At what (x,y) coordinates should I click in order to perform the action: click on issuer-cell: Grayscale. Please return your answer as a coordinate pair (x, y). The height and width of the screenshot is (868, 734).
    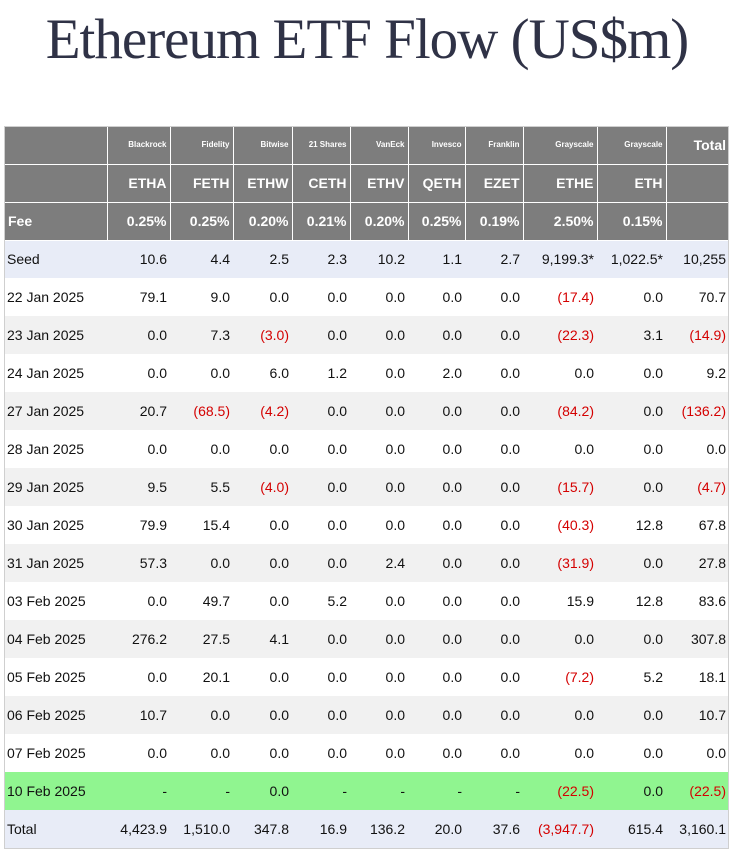
    Looking at the image, I should click on (631, 145).